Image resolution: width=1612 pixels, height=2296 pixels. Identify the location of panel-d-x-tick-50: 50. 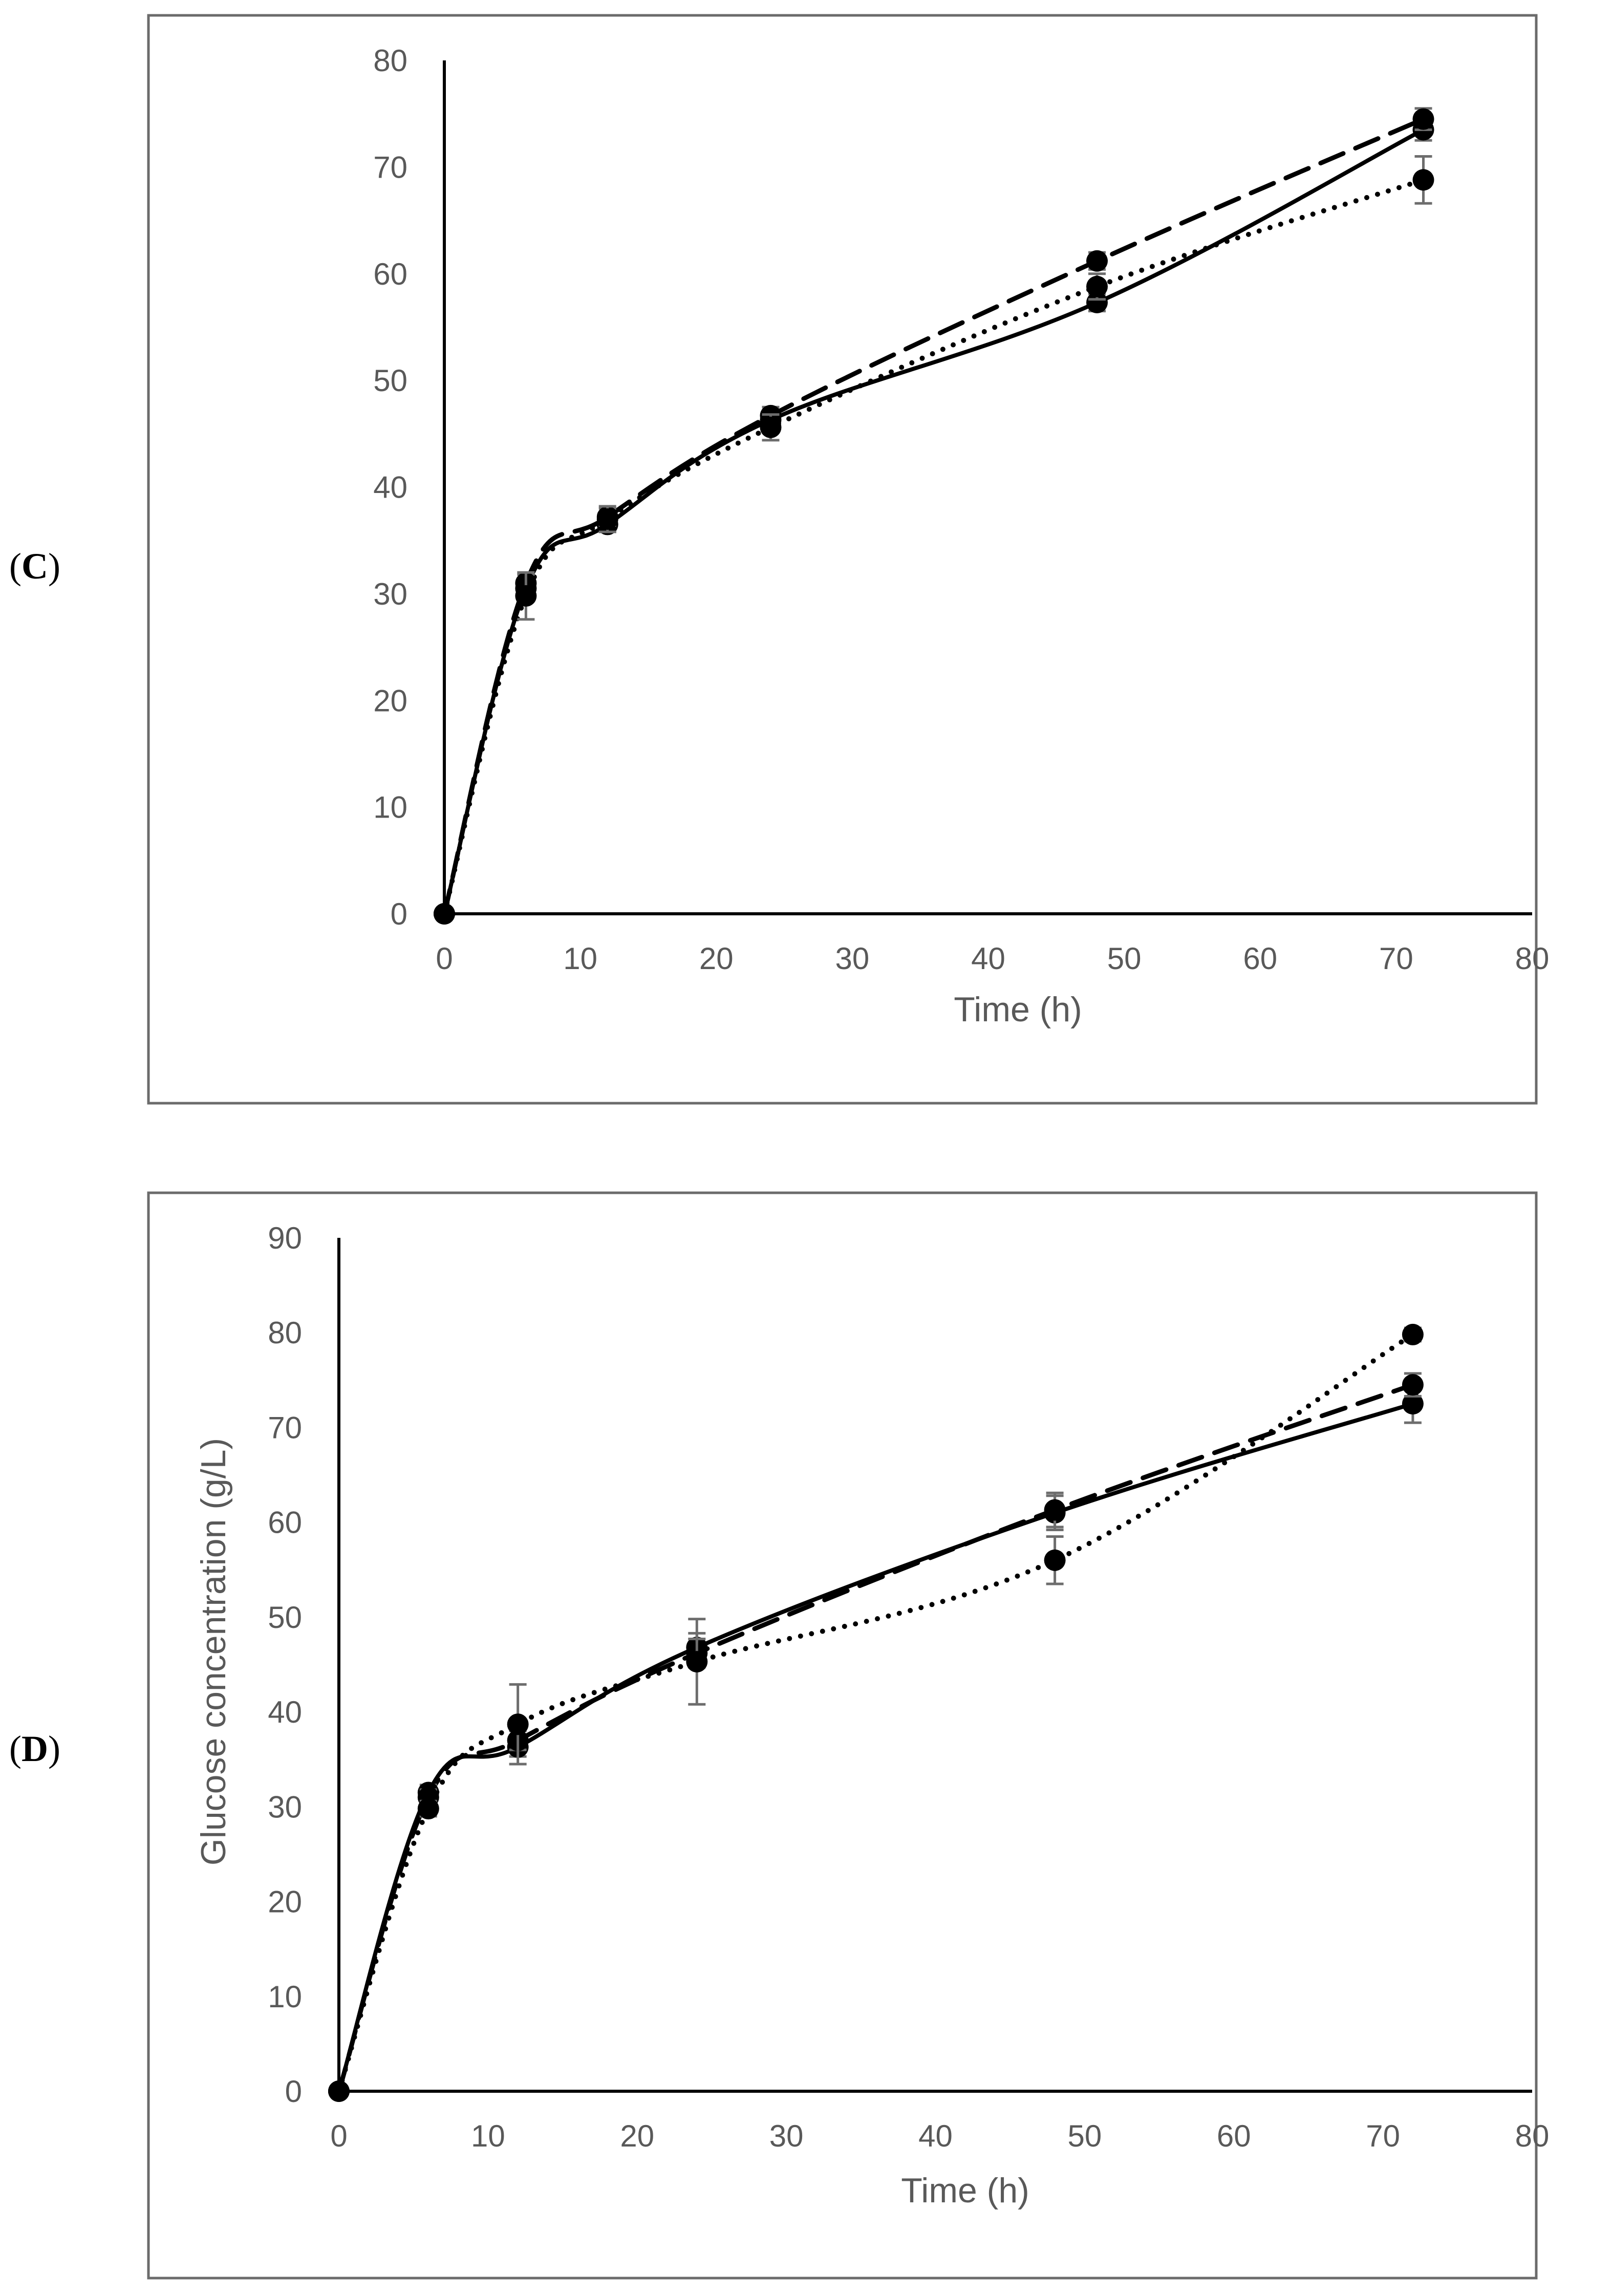
(1085, 2136).